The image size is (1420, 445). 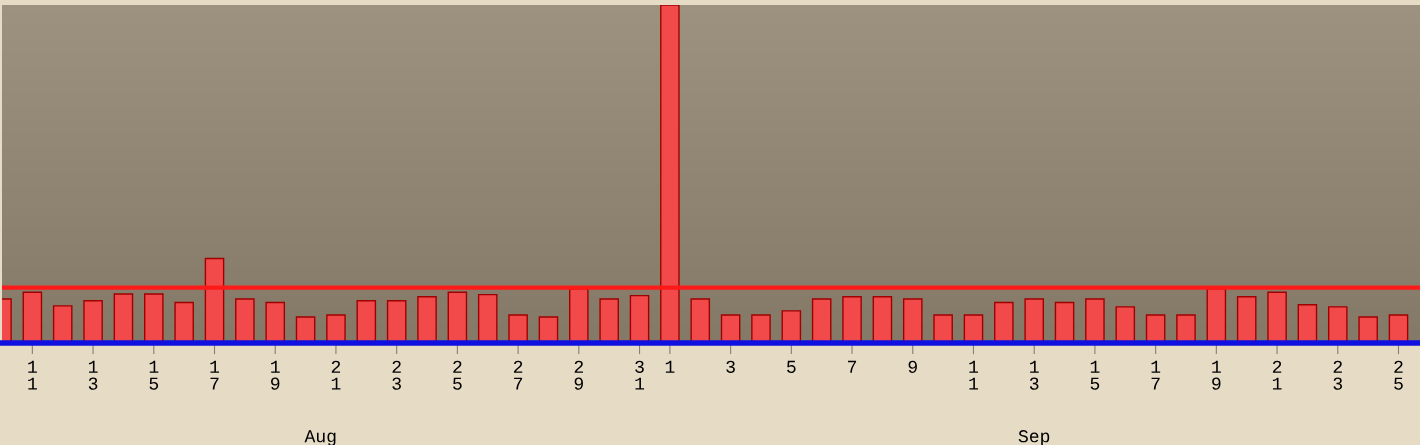 What do you see at coordinates (518, 375) in the screenshot?
I see `x-tick-label: 2 7` at bounding box center [518, 375].